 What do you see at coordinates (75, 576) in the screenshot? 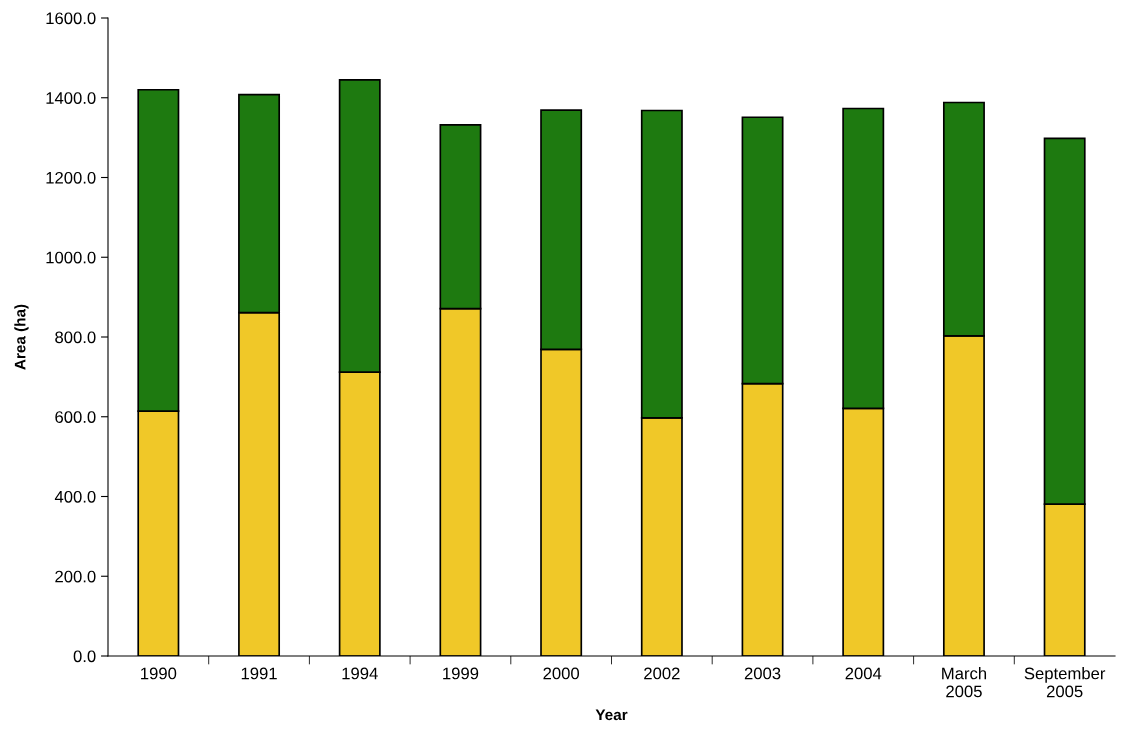
I see `y-tick-label: 200.0` at bounding box center [75, 576].